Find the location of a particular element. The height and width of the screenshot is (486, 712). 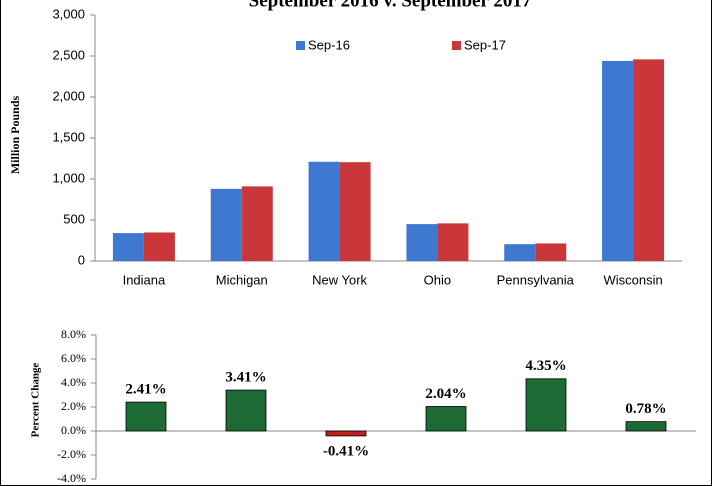

x-tick-label: Wisconsin is located at coordinates (632, 279).